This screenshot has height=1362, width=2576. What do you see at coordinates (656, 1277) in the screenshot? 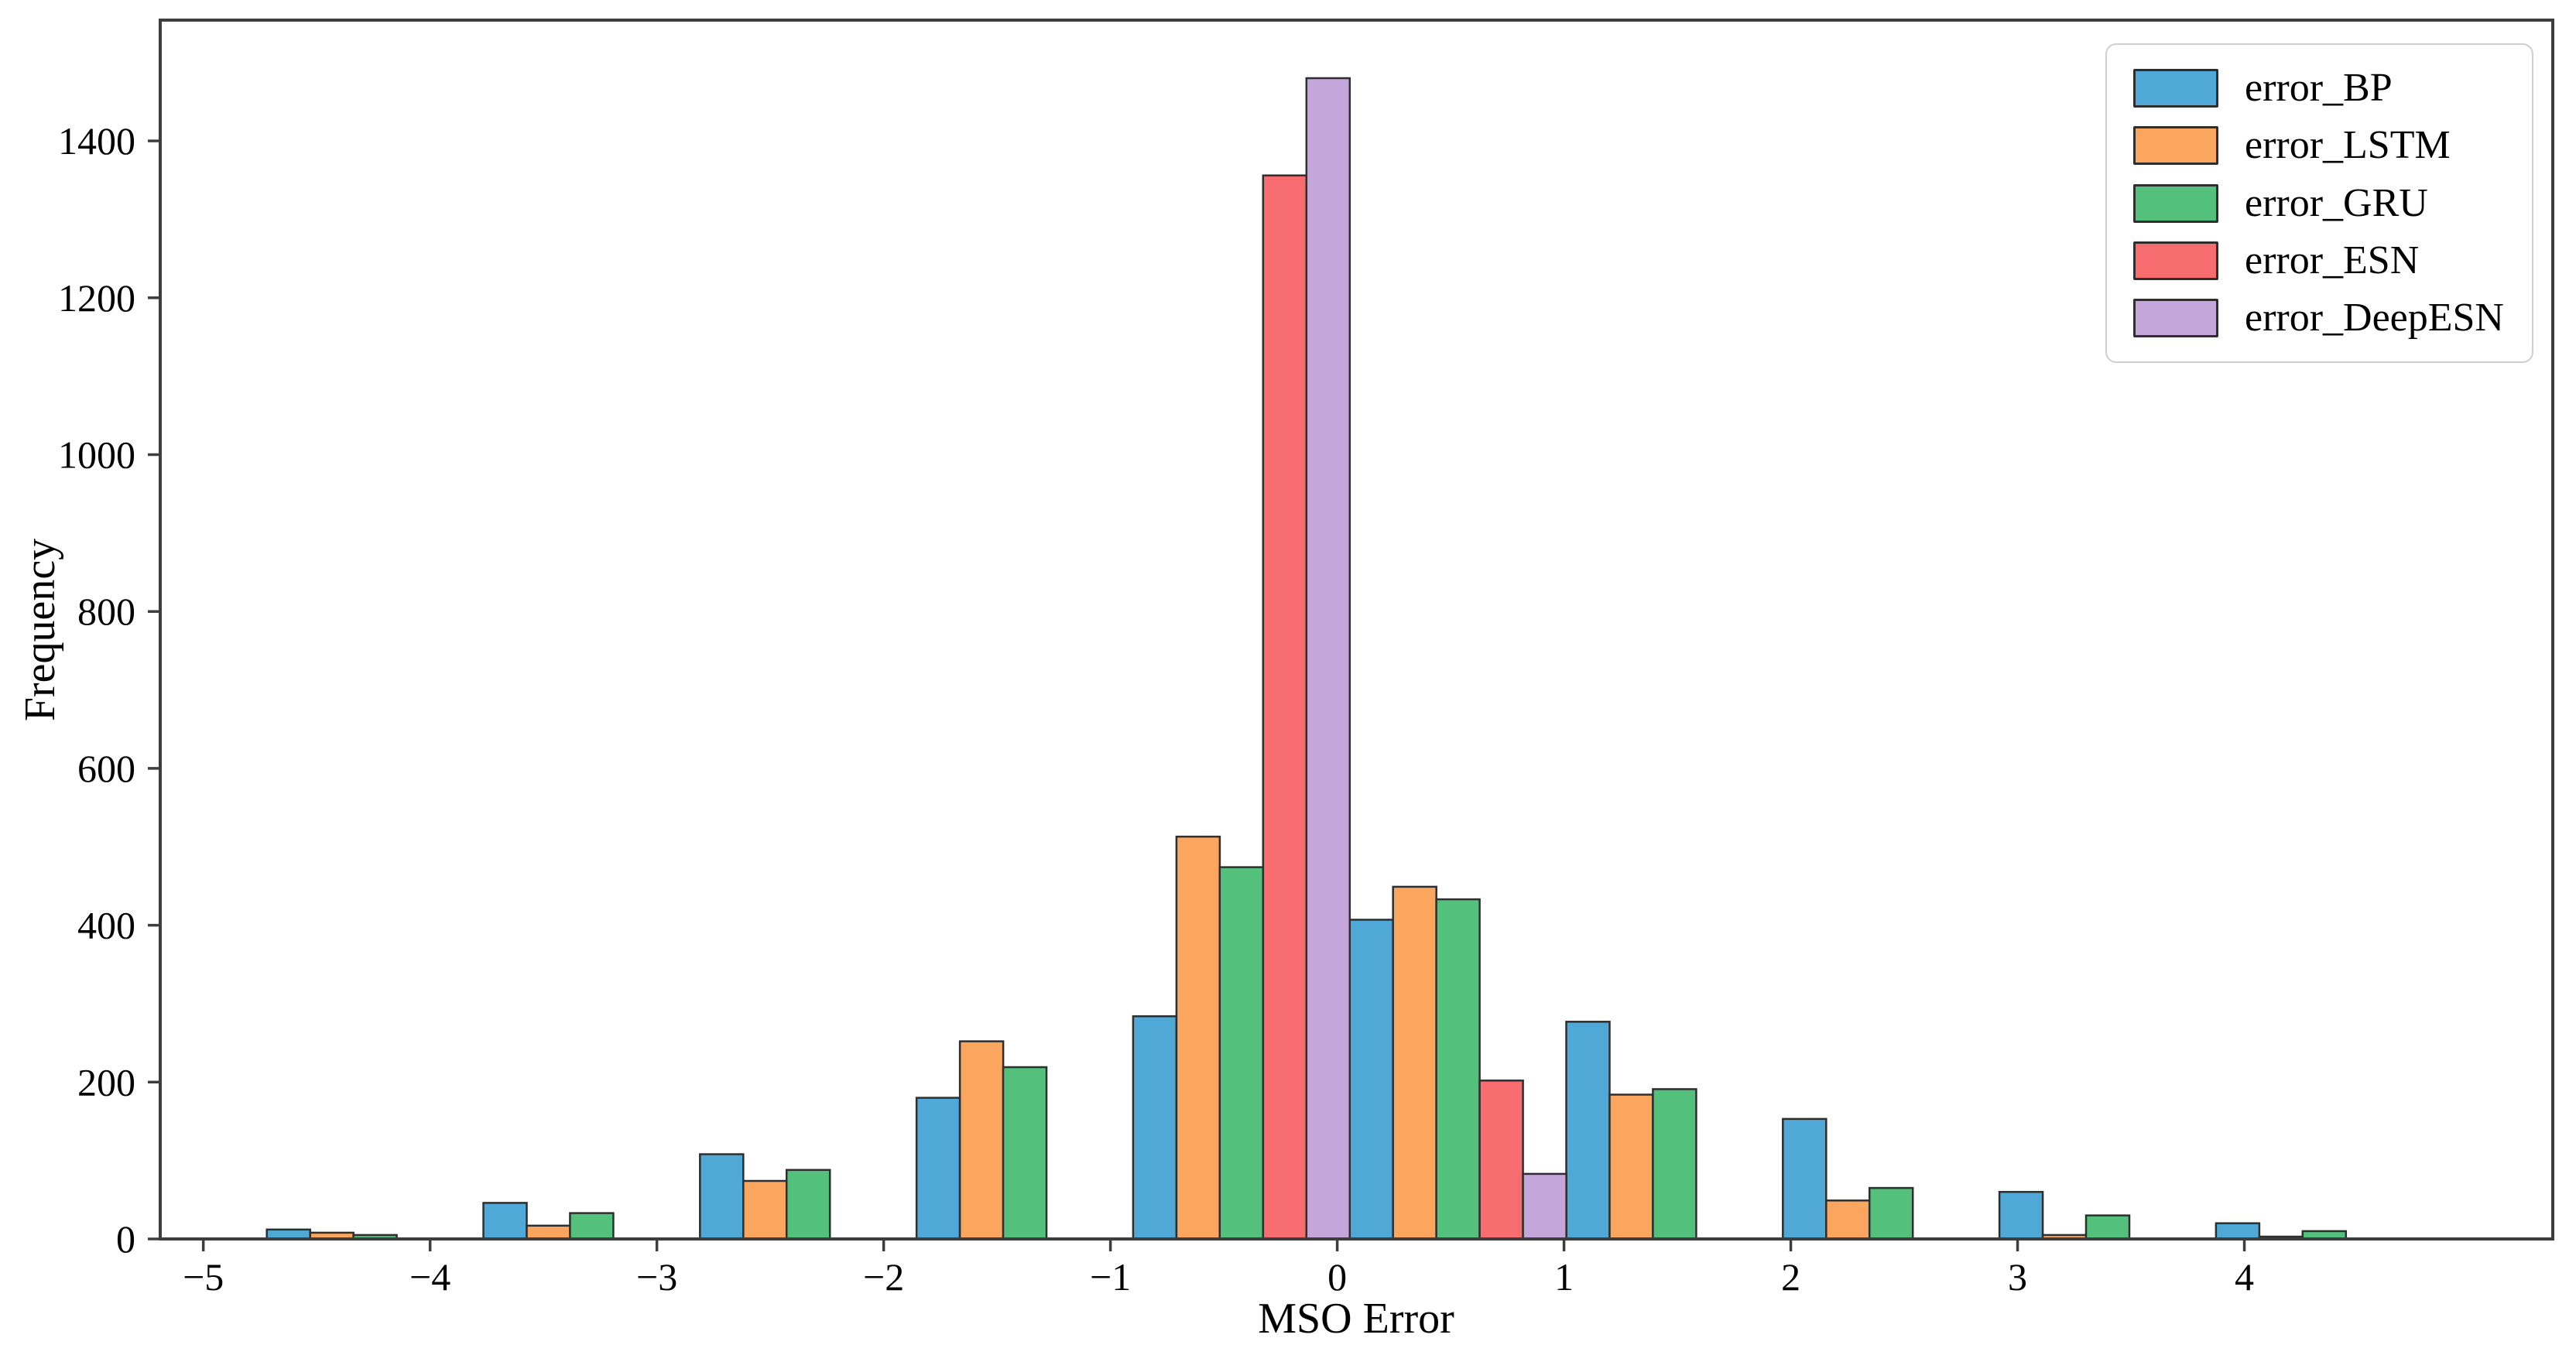
I see `x-tick-label: −3` at bounding box center [656, 1277].